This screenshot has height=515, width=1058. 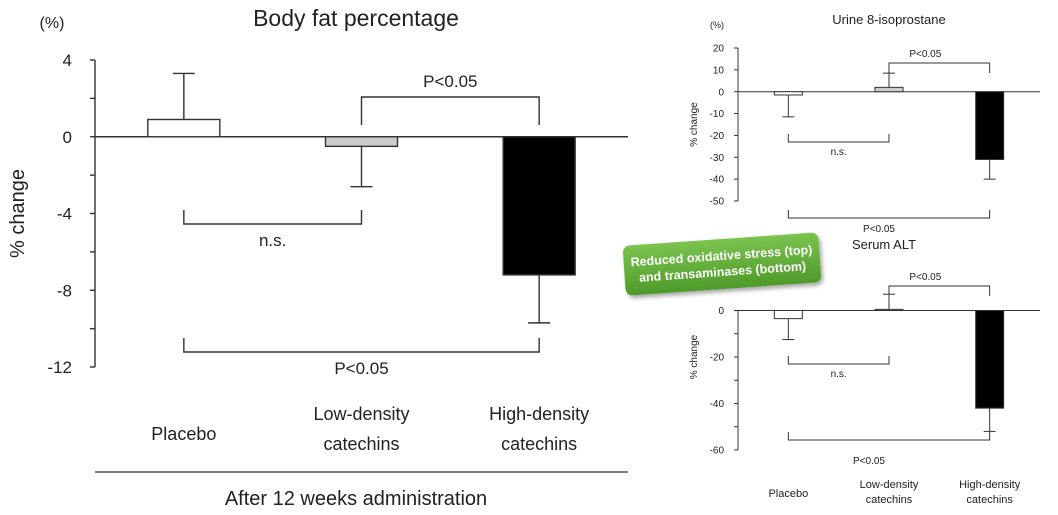 What do you see at coordinates (361, 414) in the screenshot?
I see `chart1-category-label: Low-density` at bounding box center [361, 414].